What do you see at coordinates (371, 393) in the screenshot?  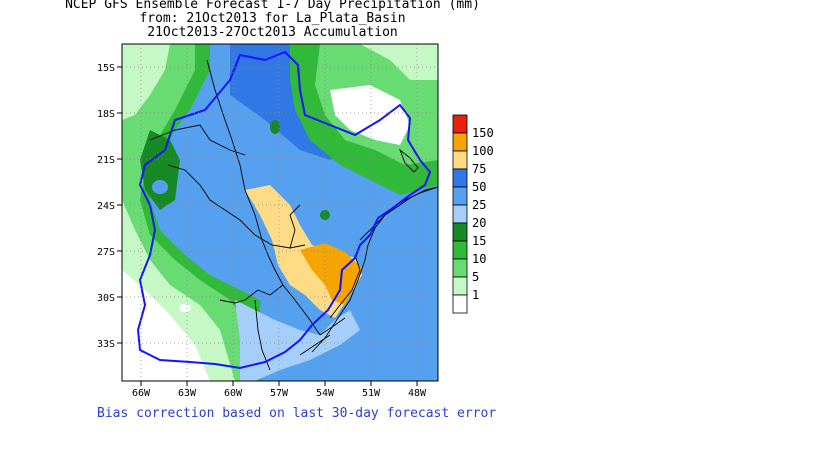 I see `lon-label: 51W` at bounding box center [371, 393].